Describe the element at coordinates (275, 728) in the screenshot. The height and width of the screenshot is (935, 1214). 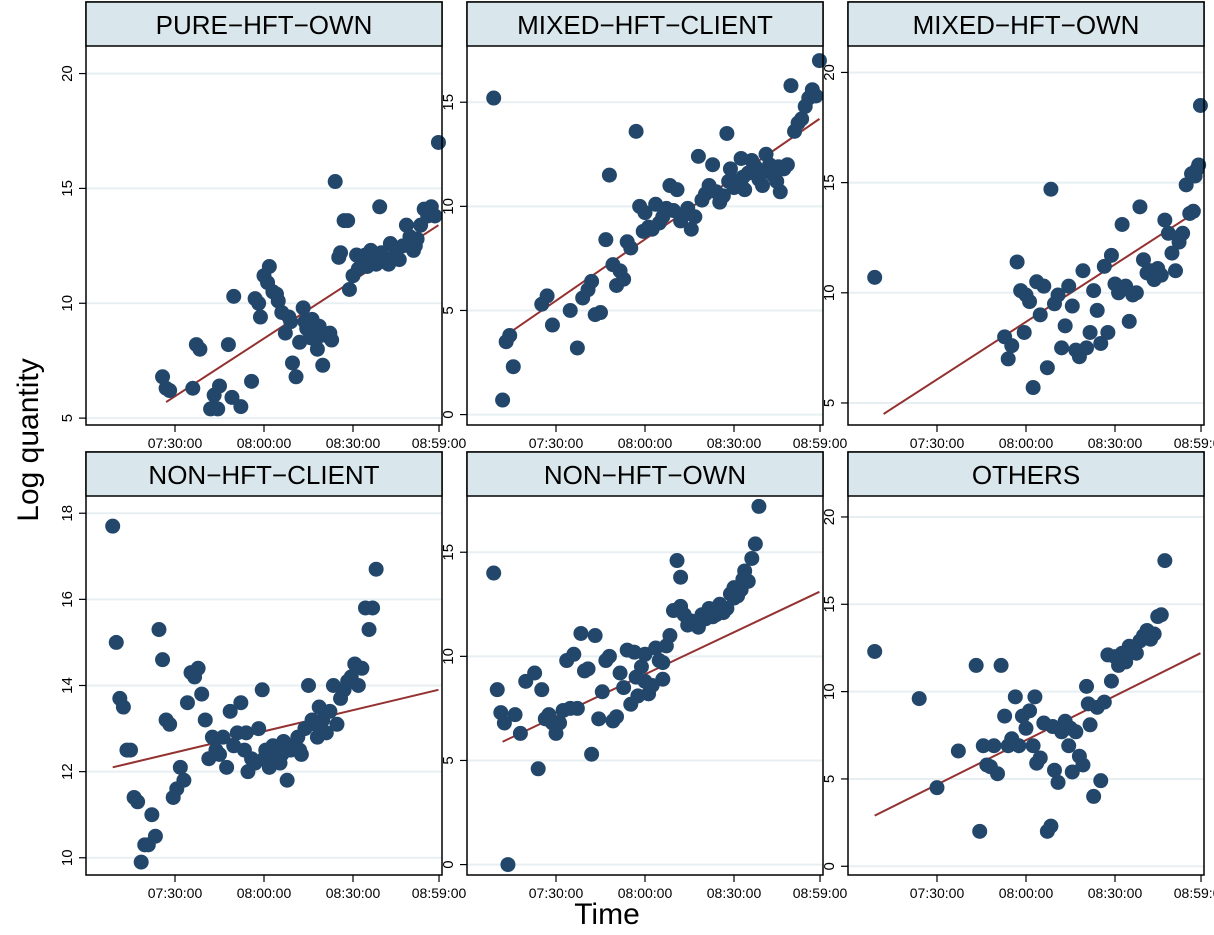
I see `panel-4-fit-line` at that location.